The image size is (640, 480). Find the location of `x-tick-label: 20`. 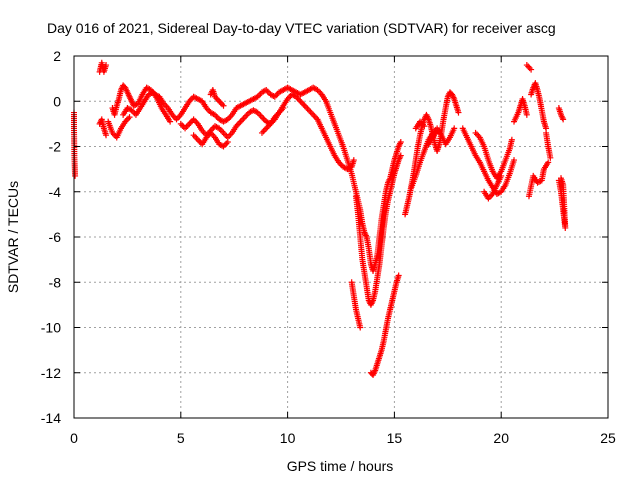

x-tick-label: 20 is located at coordinates (501, 438).